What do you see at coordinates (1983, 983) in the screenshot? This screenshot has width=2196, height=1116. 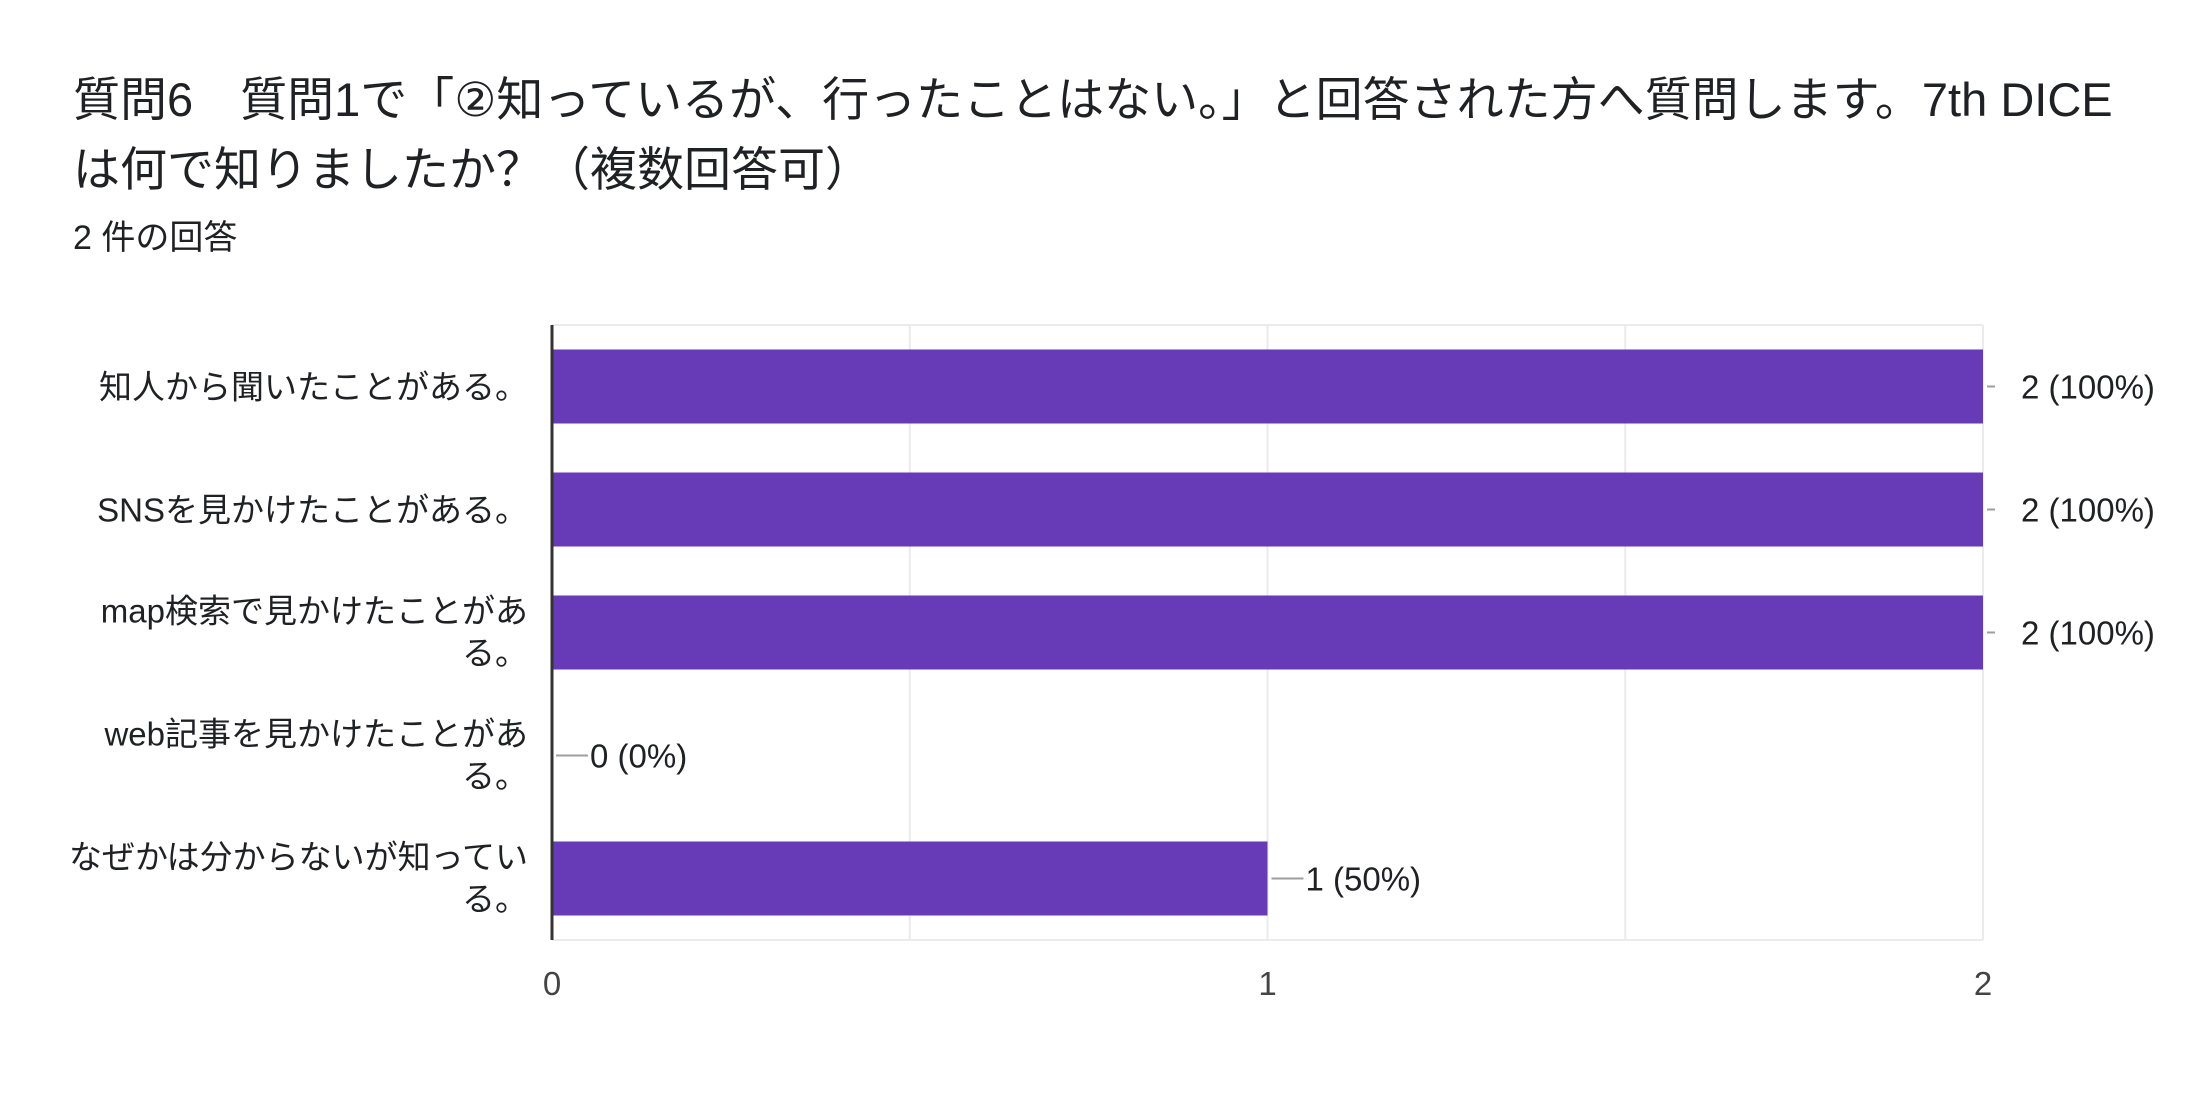 I see `x-tick-label: 2` at bounding box center [1983, 983].